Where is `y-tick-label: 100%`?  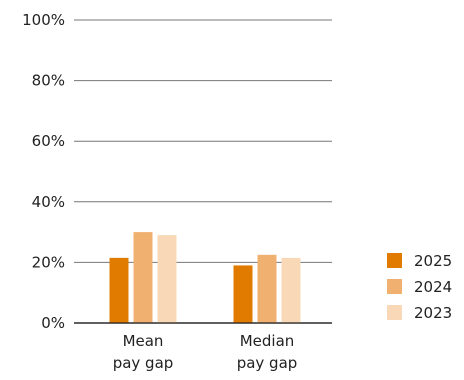 y-tick-label: 100% is located at coordinates (43, 20).